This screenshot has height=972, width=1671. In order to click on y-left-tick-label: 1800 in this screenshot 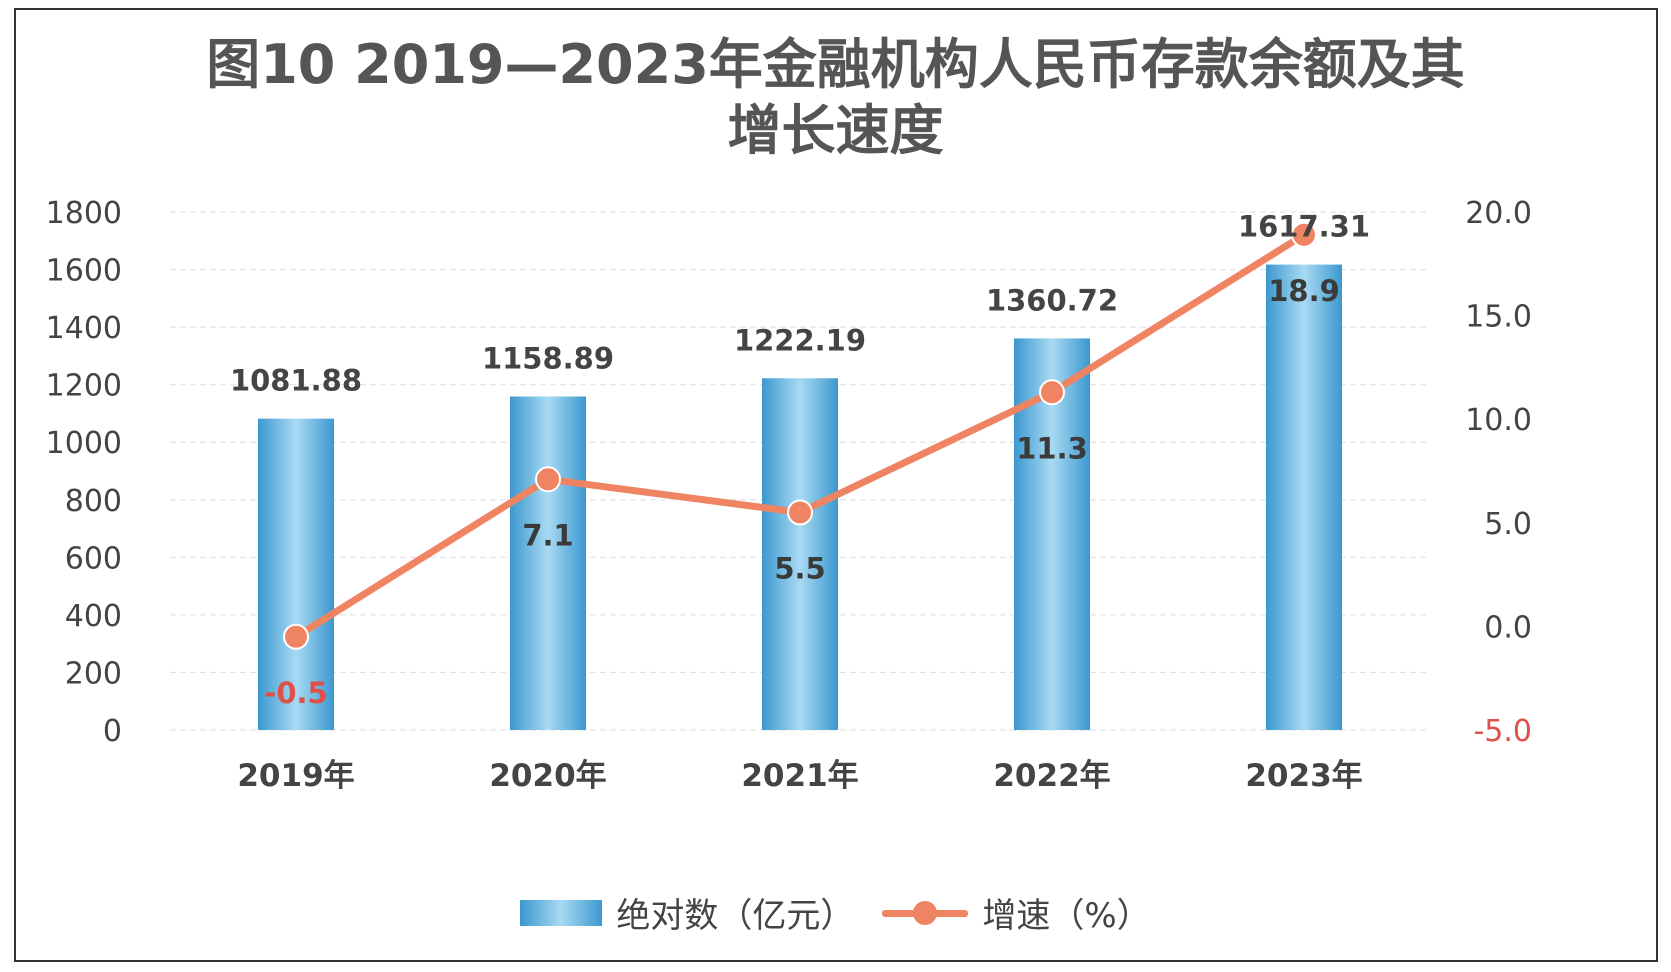, I will do `click(84, 213)`.